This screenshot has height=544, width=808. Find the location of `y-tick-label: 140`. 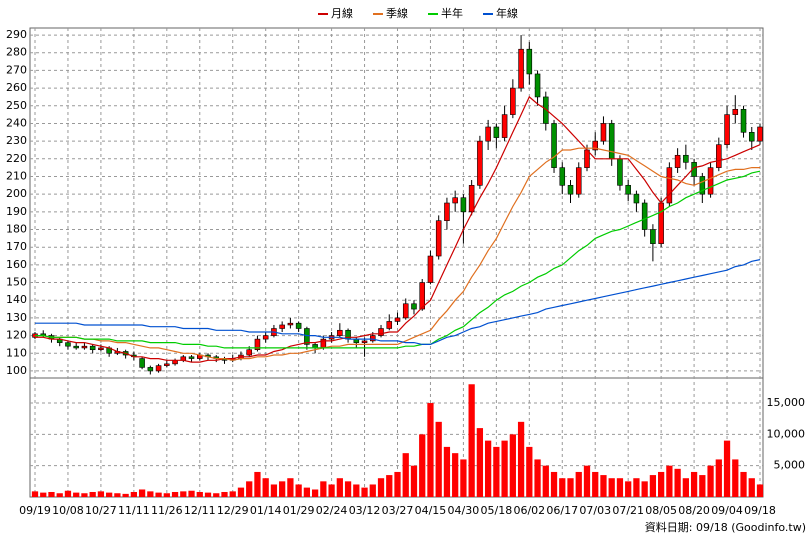

y-tick-label: 140 is located at coordinates (16, 299).